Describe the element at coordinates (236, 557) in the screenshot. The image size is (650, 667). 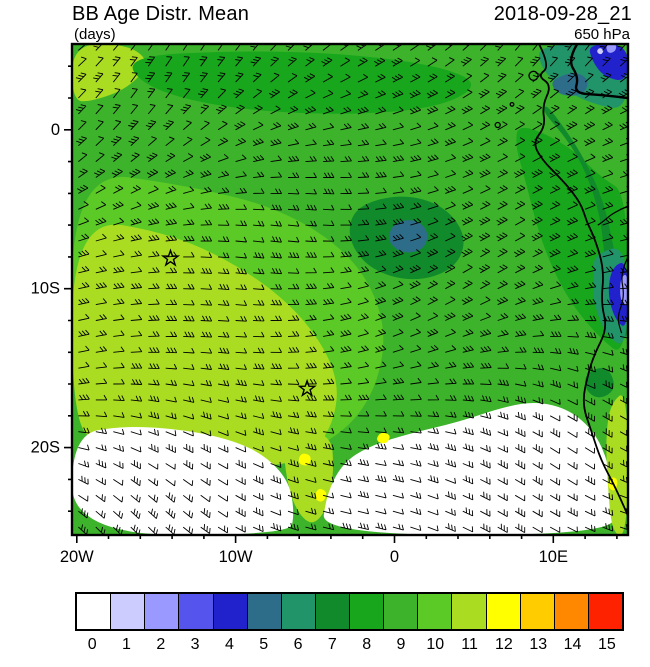
I see `x-axis-label: 10W` at that location.